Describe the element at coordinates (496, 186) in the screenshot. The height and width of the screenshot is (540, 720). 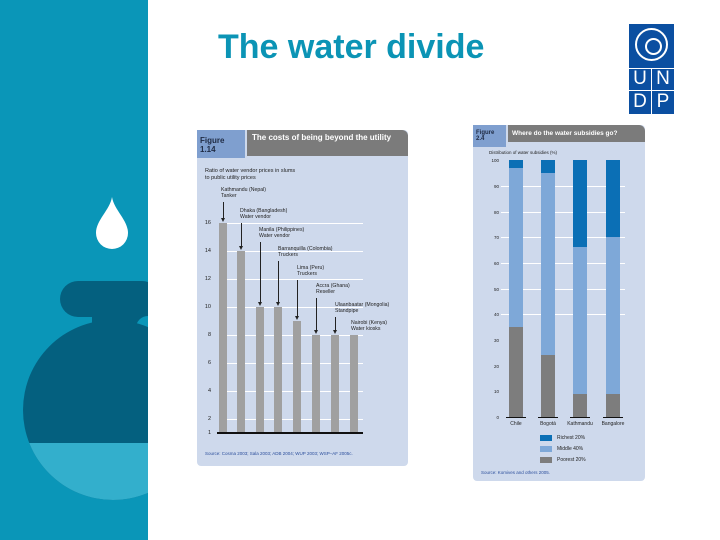
I see `y-tick: 90` at that location.